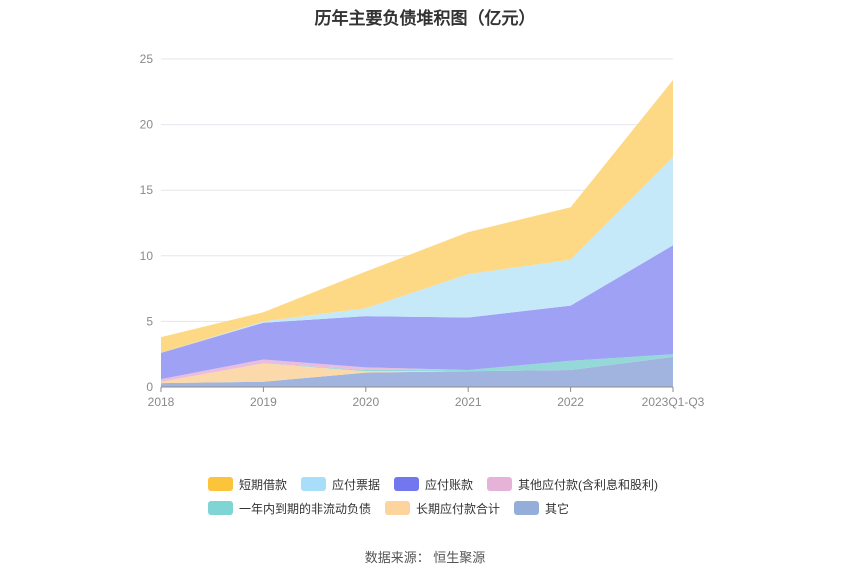  I want to click on data-source-note: 数据来源： 恒生聚源, so click(425, 557).